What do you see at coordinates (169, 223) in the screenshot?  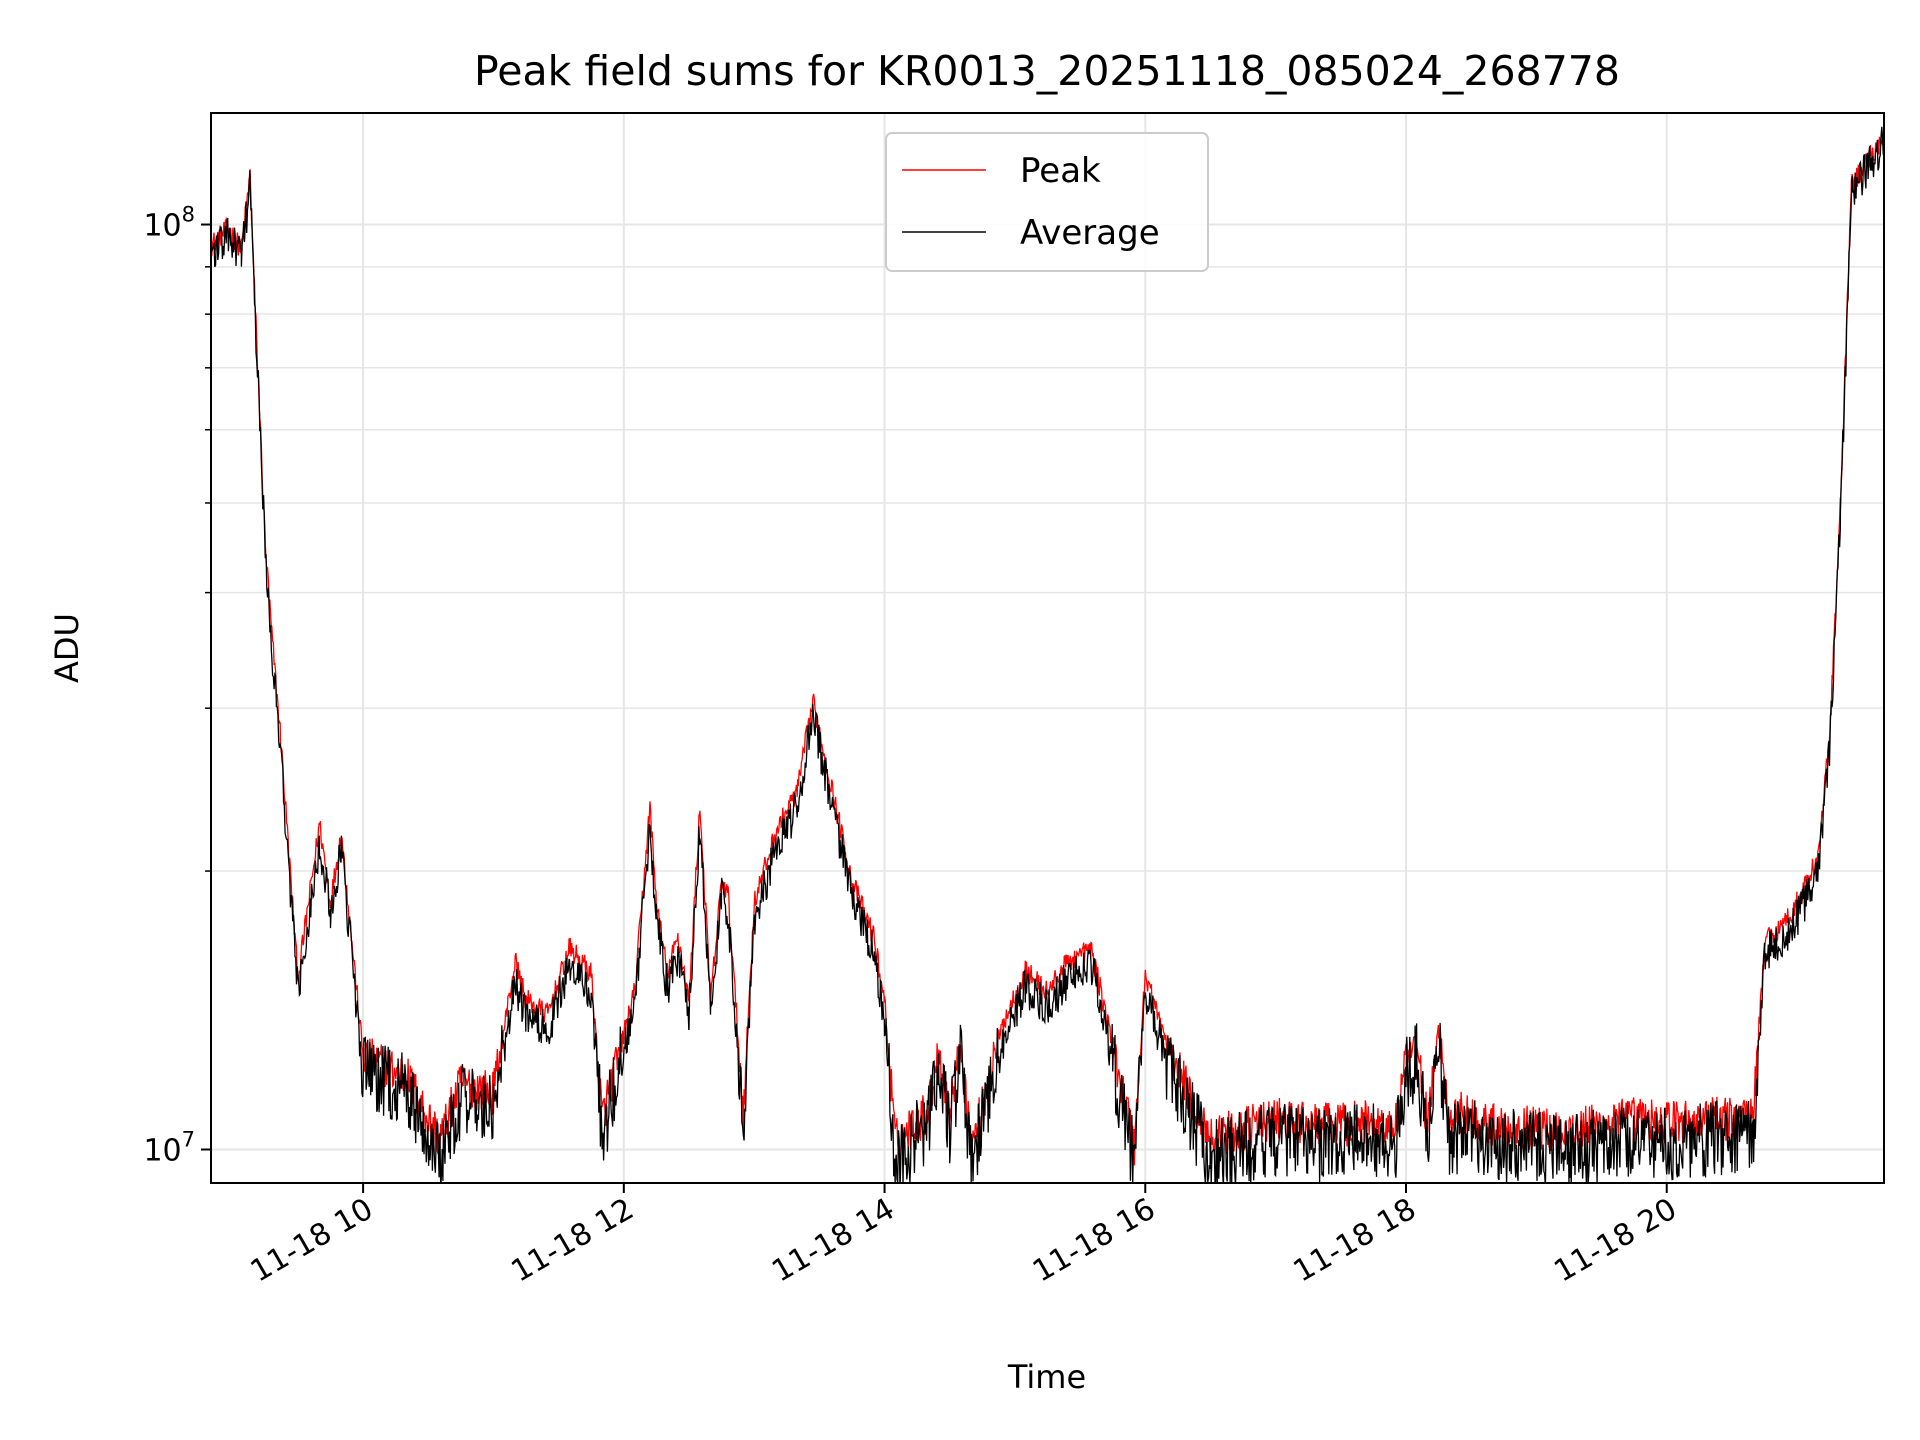 I see `y-tick-label: 10⁸` at bounding box center [169, 223].